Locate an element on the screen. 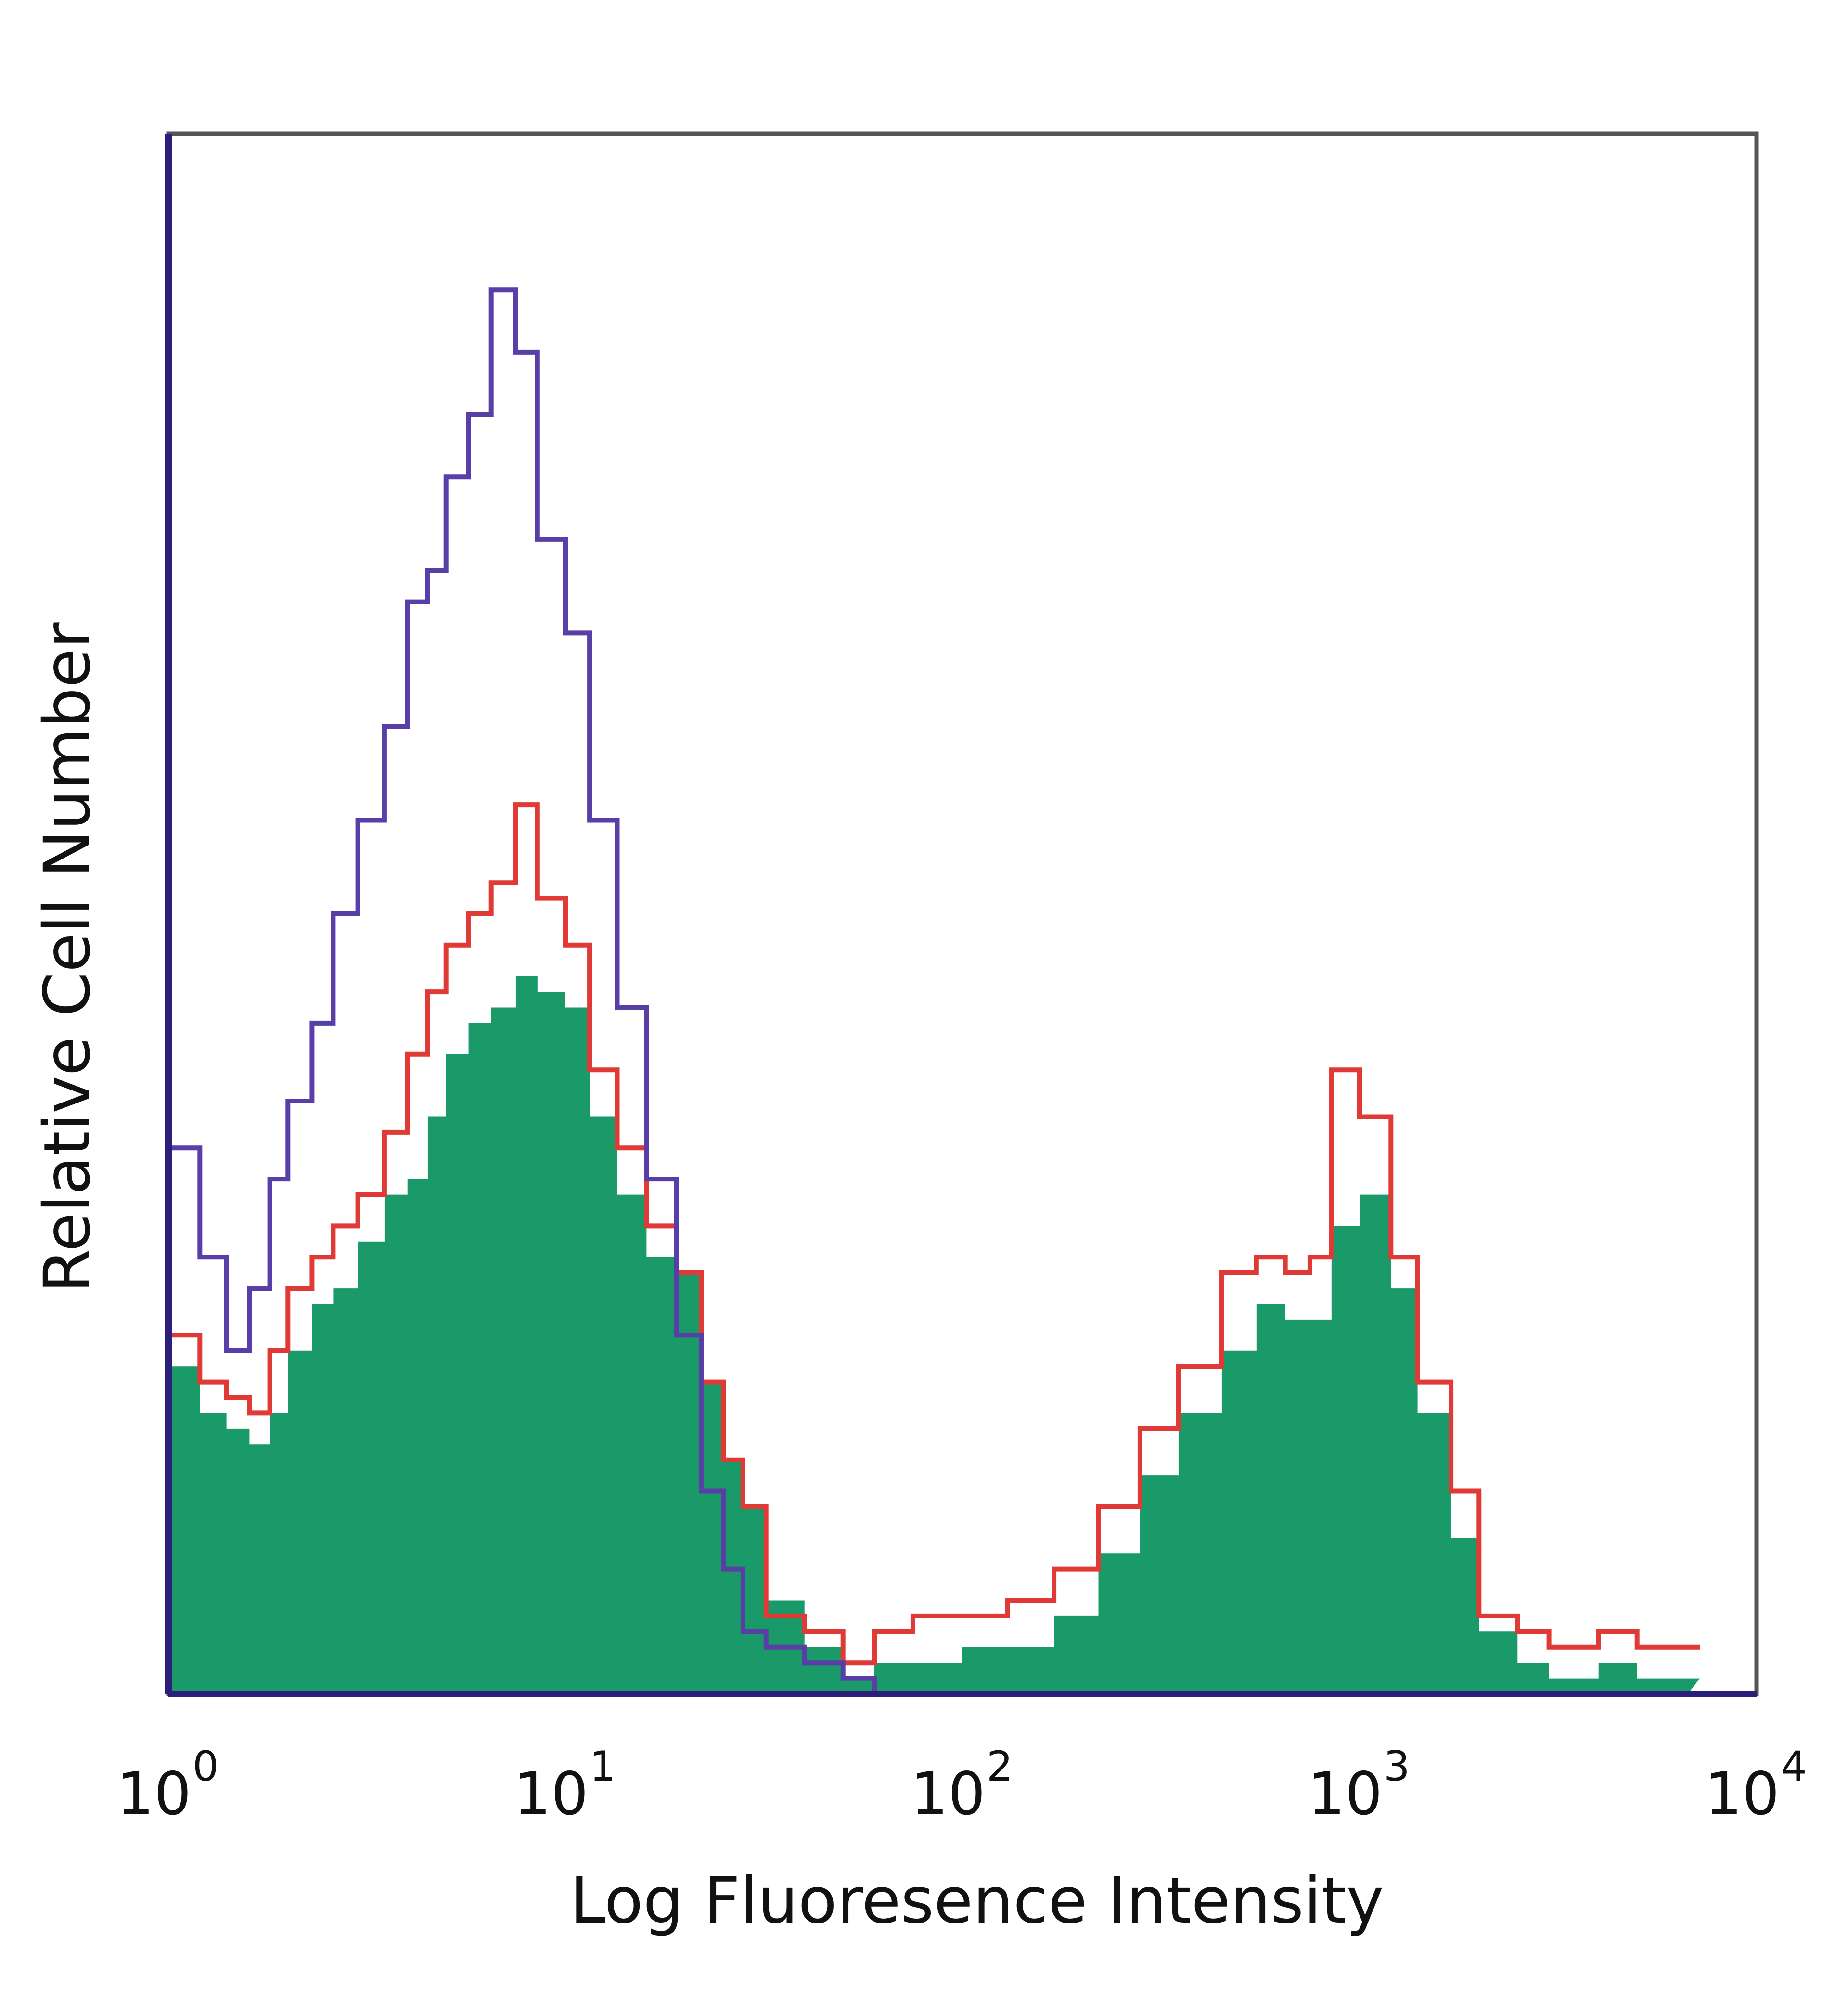  x-tick-label: 10 4 is located at coordinates (1756, 1785).